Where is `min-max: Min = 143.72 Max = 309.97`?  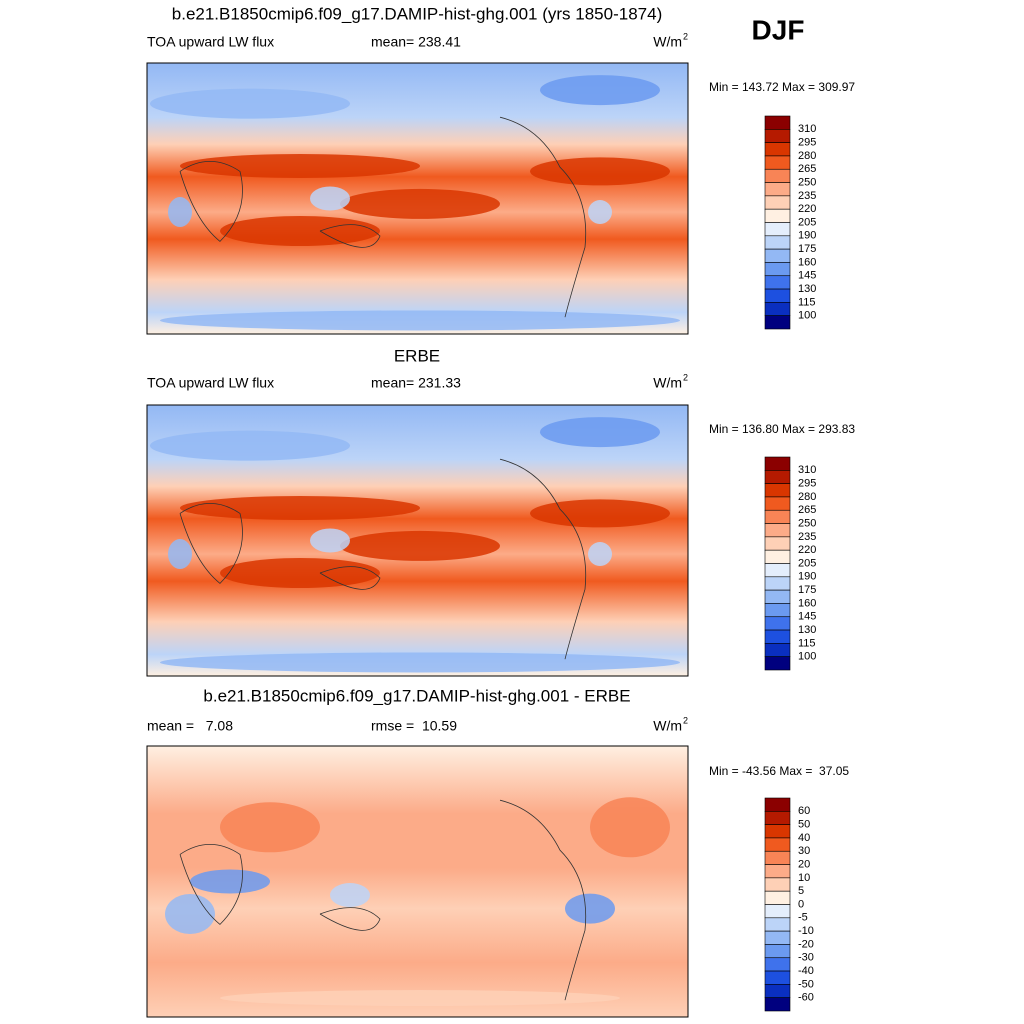
min-max: Min = 143.72 Max = 309.97 is located at coordinates (782, 87).